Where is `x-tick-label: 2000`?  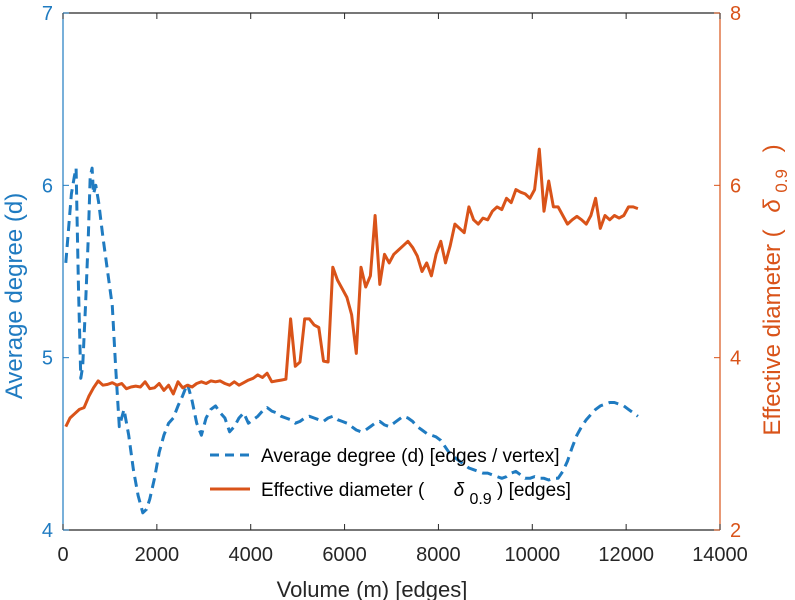 x-tick-label: 2000 is located at coordinates (157, 555).